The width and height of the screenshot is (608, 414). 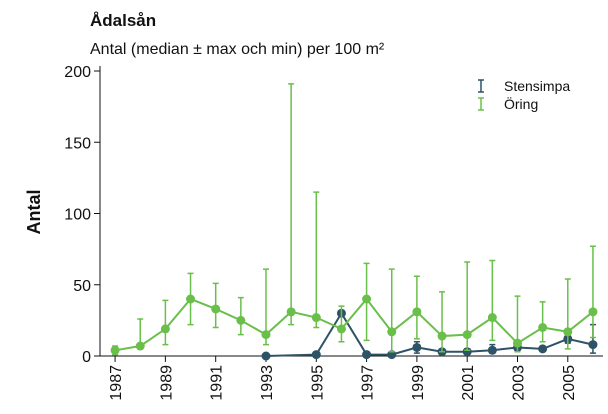 What do you see at coordinates (418, 383) in the screenshot?
I see `x-tick-label: 1999` at bounding box center [418, 383].